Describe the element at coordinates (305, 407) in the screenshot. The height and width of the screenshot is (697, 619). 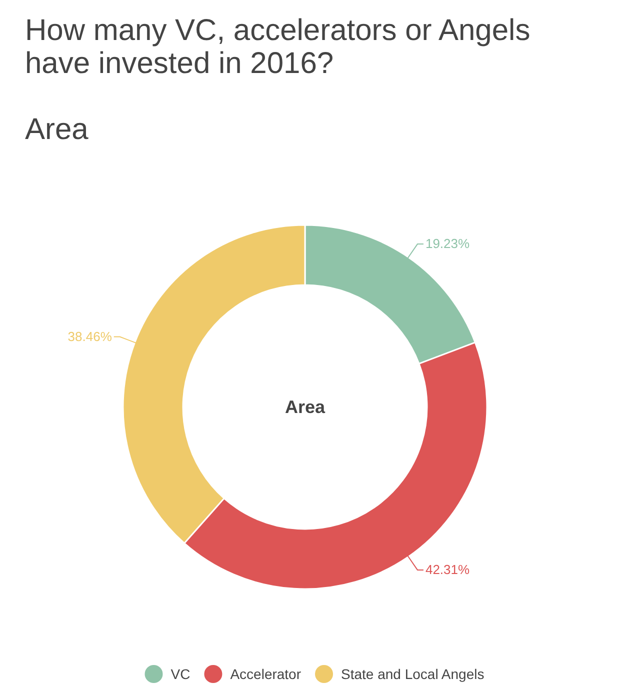
I see `text: Area` at that location.